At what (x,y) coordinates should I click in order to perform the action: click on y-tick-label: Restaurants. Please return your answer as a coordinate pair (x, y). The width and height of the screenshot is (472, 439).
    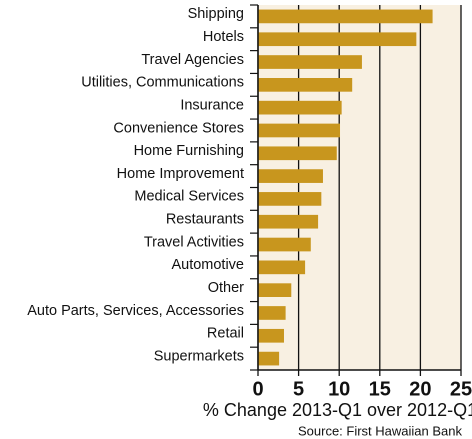
    Looking at the image, I should click on (205, 220).